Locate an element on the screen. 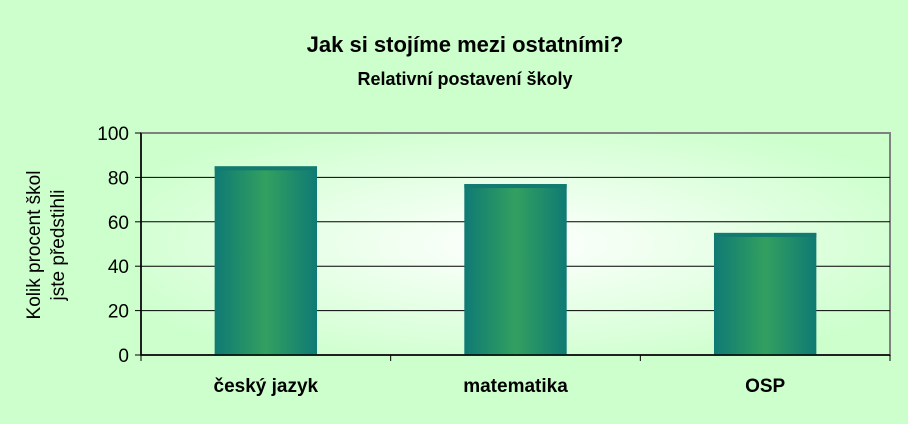 The height and width of the screenshot is (424, 908). y-tick-label: 20 is located at coordinates (118, 312).